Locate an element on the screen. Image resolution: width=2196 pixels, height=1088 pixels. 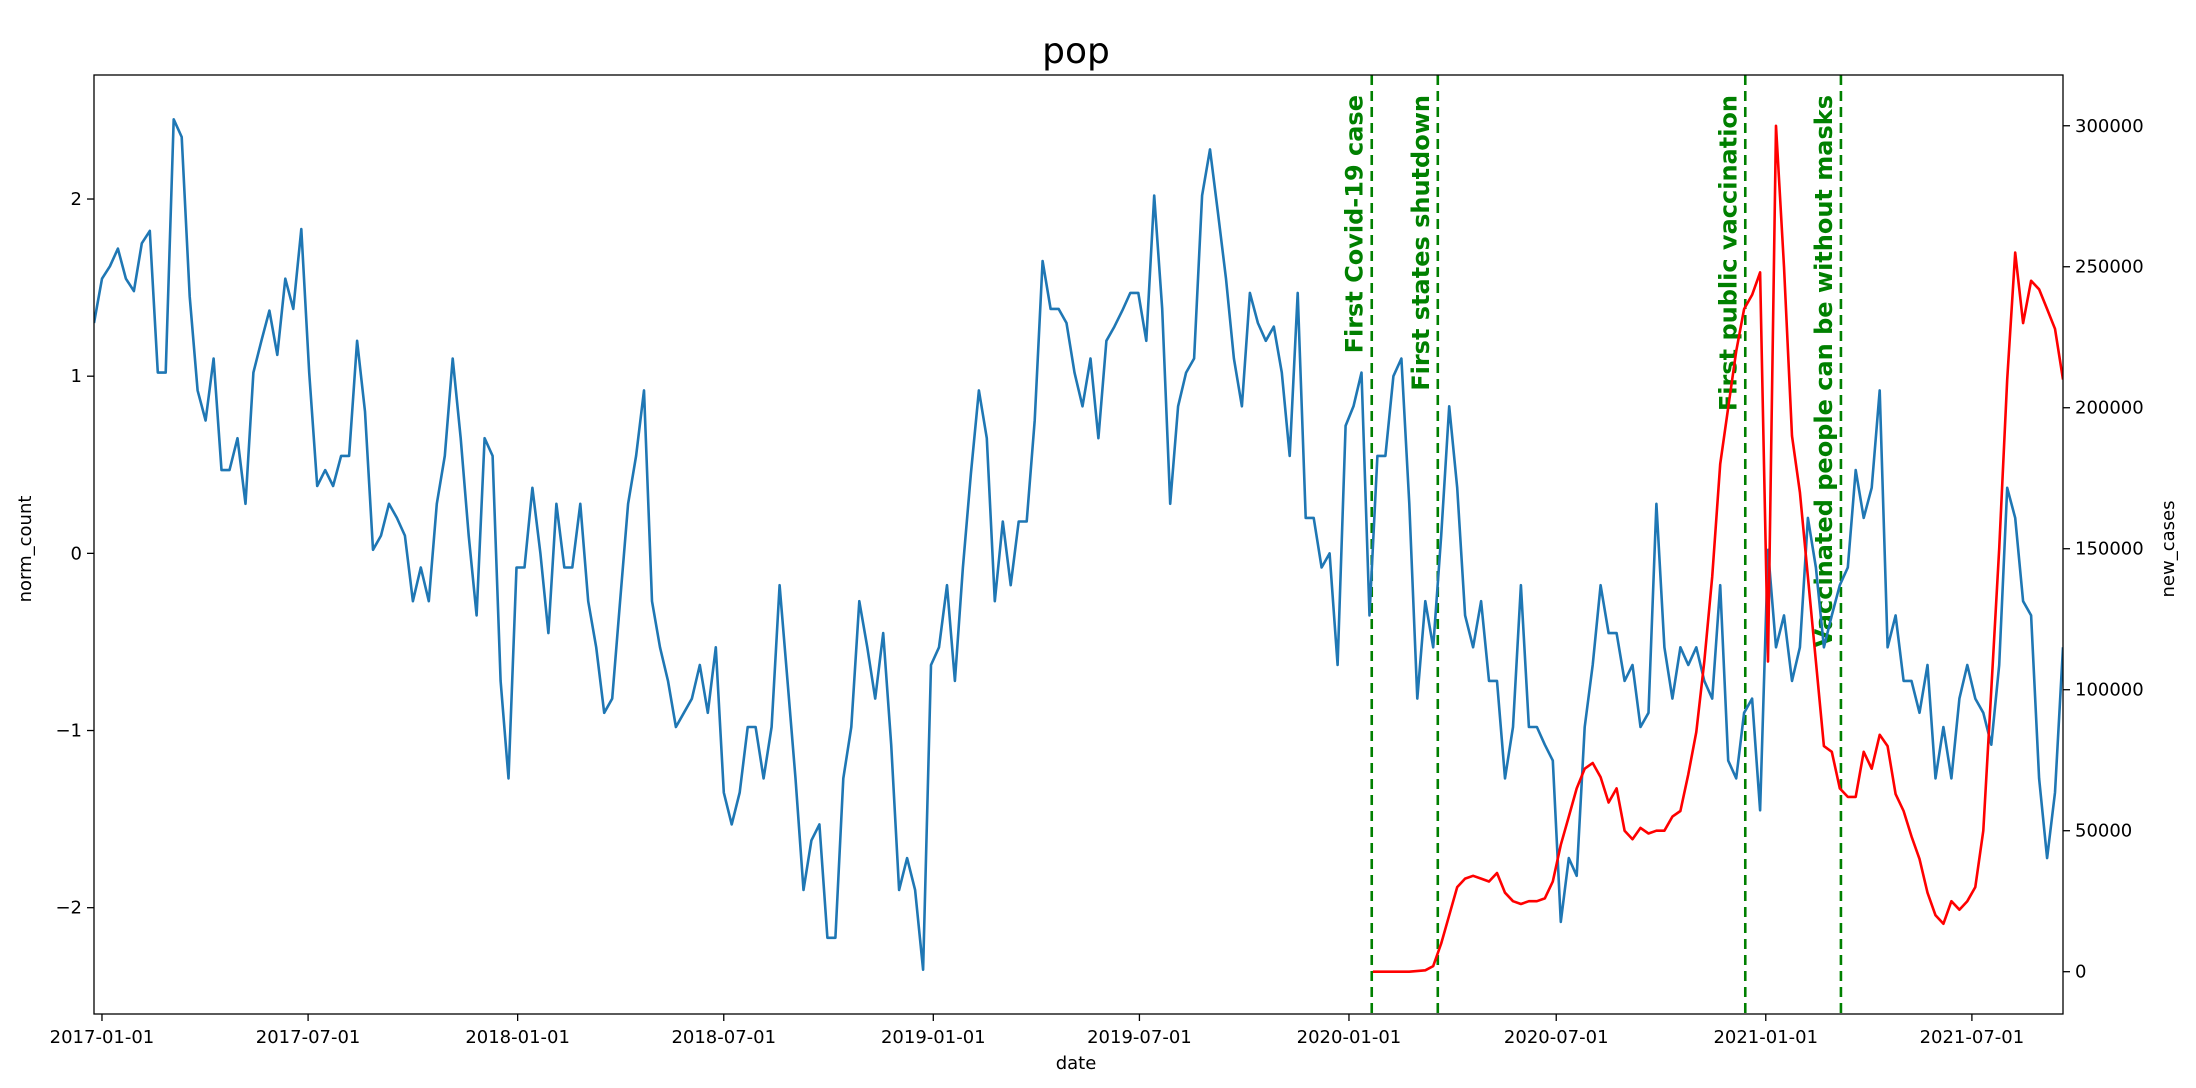
x-tick-label: 2018-07-01 is located at coordinates (723, 1037).